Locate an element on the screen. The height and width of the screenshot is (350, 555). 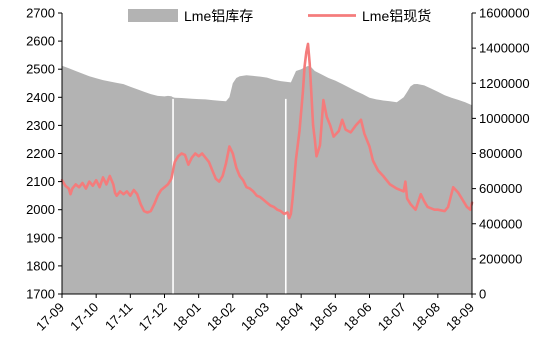
left-tick-label: 2300 is located at coordinates (40, 125).